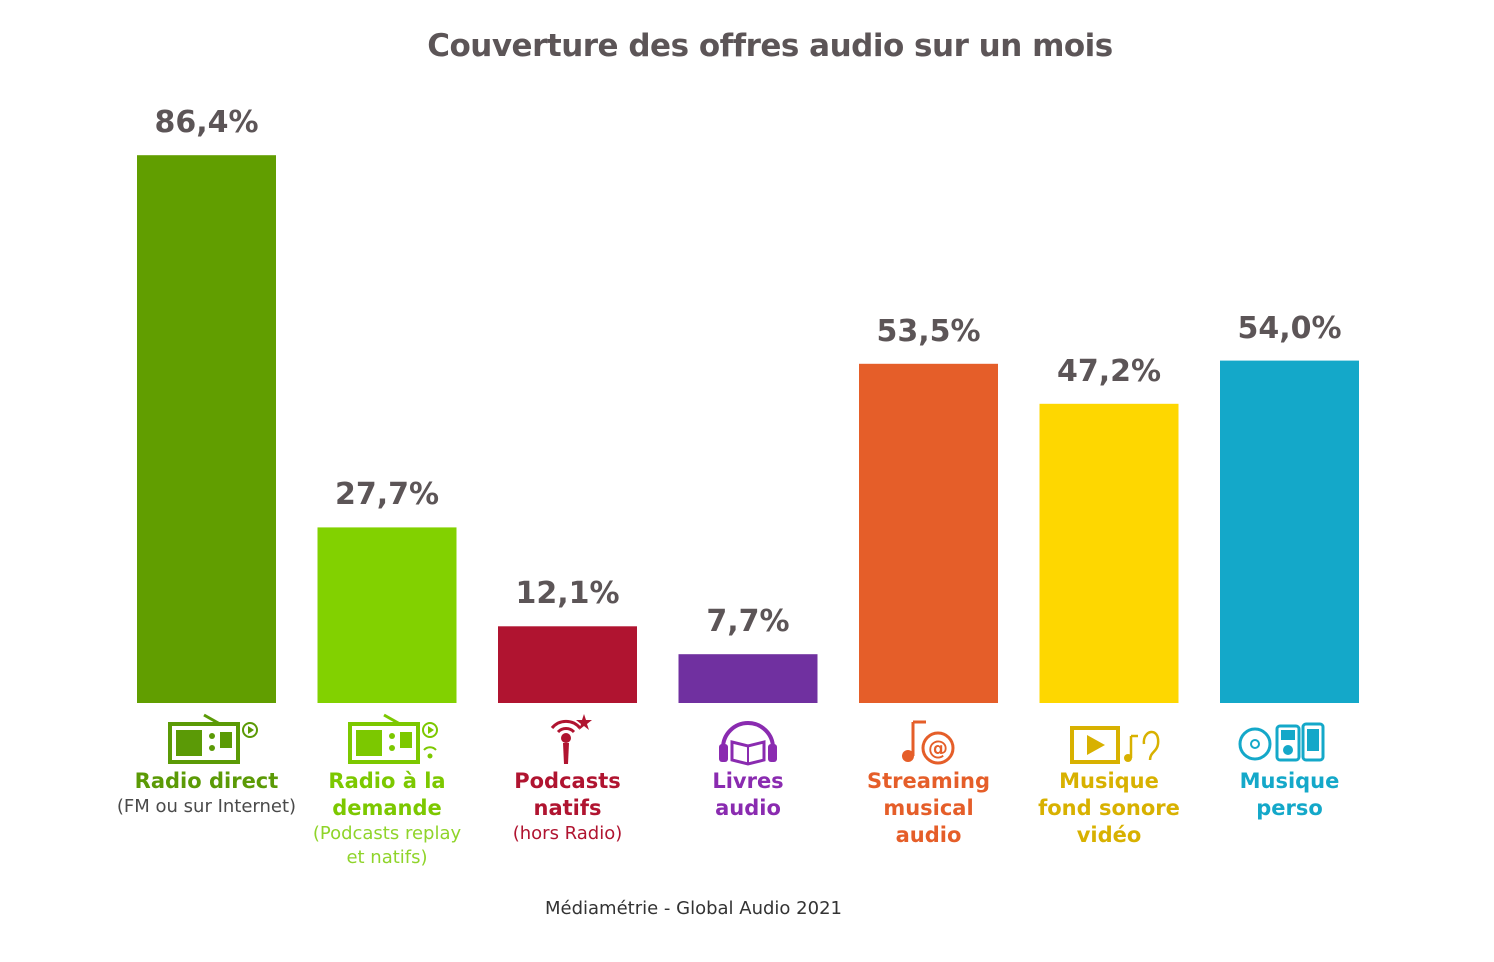 This screenshot has height=962, width=1494. Describe the element at coordinates (928, 808) in the screenshot. I see `category-label-4: Streaming musical audio` at that location.